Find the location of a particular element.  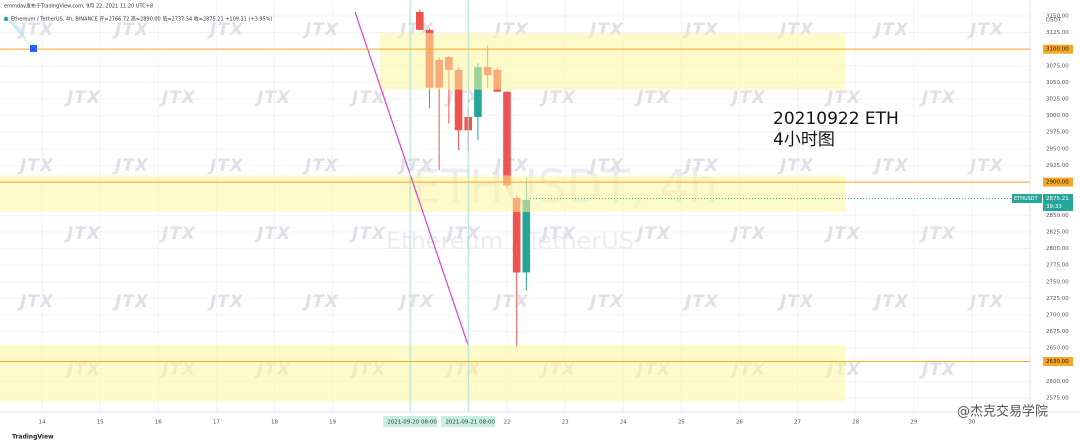

y-tick-label: 3075.00 is located at coordinates (1057, 66).